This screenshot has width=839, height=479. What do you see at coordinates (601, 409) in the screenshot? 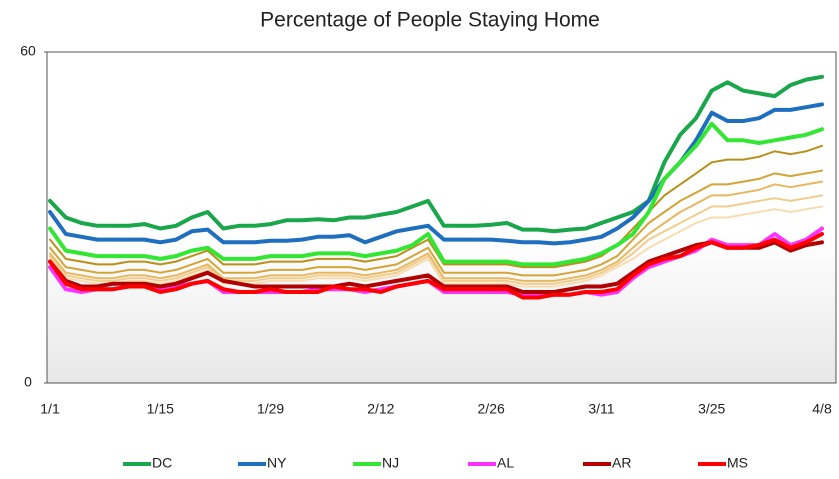
I see `x-tick-label: 3/11` at bounding box center [601, 409].